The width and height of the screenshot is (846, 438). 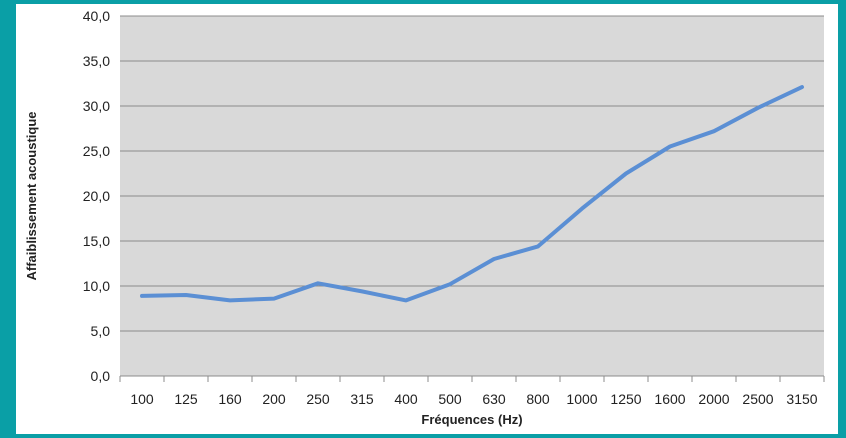 I want to click on y-tick-label: 25,0, so click(x=96, y=151).